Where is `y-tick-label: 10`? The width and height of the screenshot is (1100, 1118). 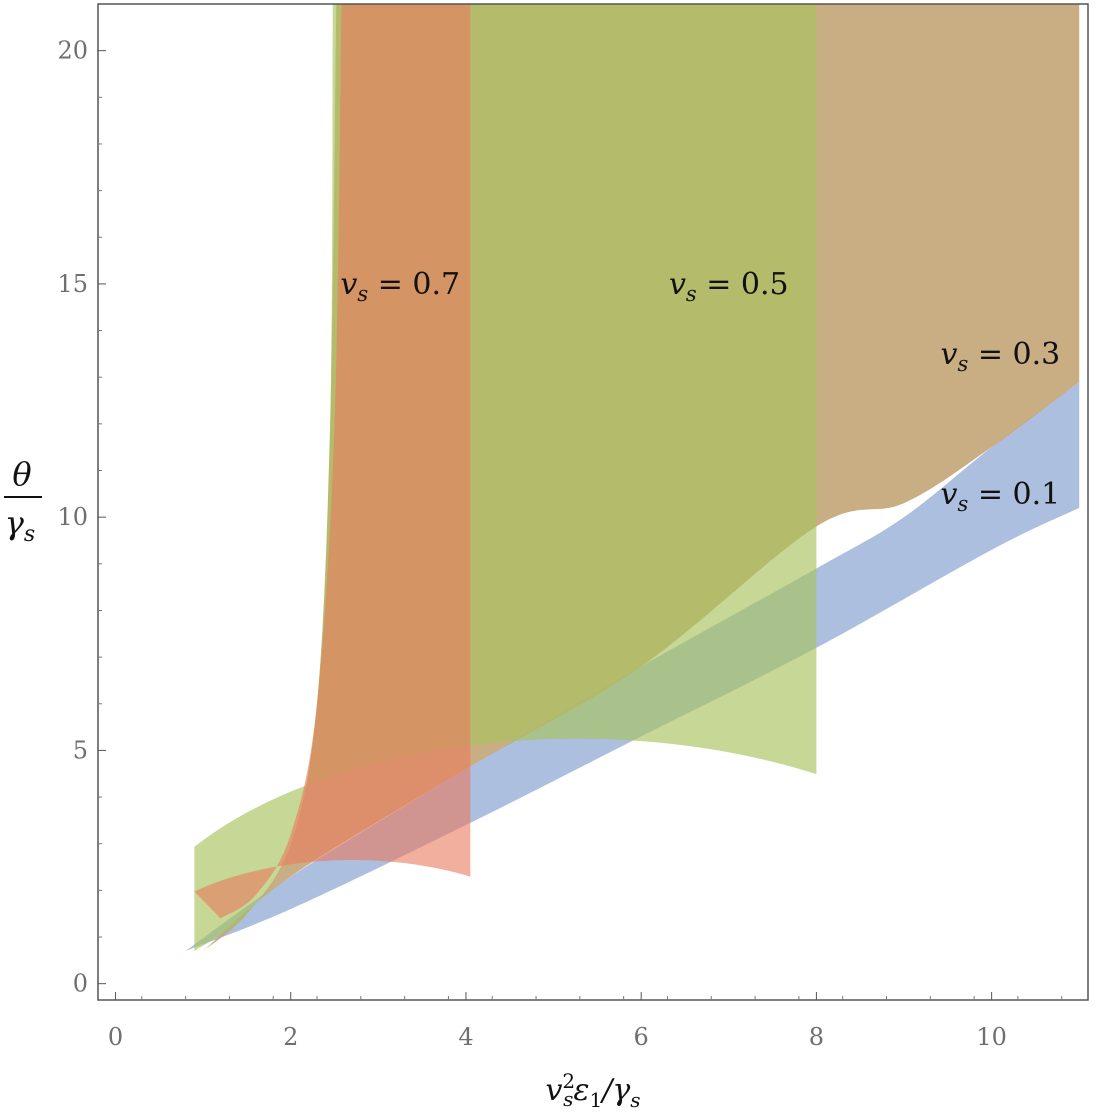 y-tick-label: 10 is located at coordinates (72, 517).